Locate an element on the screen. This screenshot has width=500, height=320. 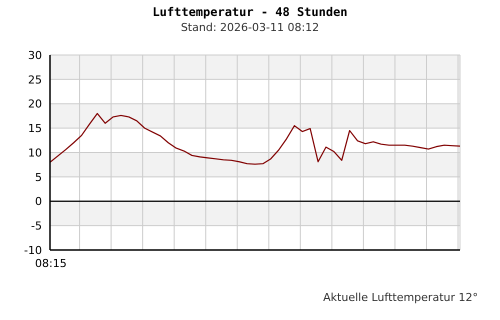
line-series is located at coordinates (255, 138).